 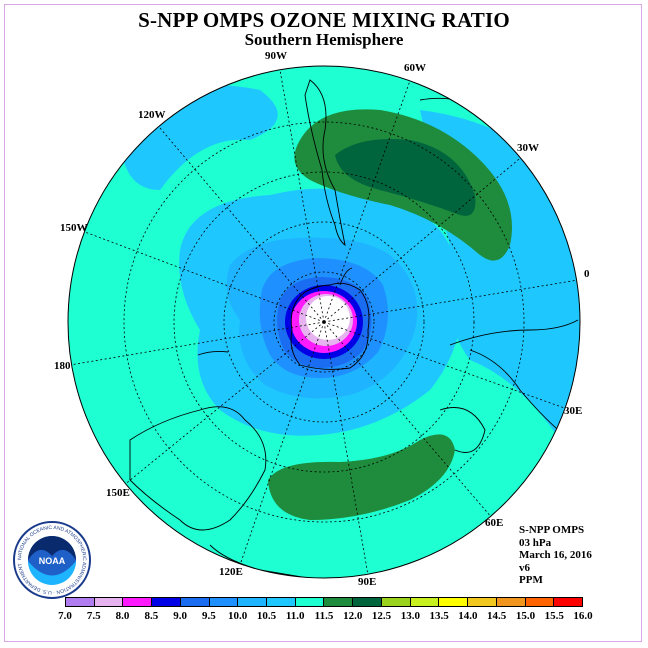 What do you see at coordinates (497, 616) in the screenshot?
I see `colorbar-tick-label: 14.5` at bounding box center [497, 616].